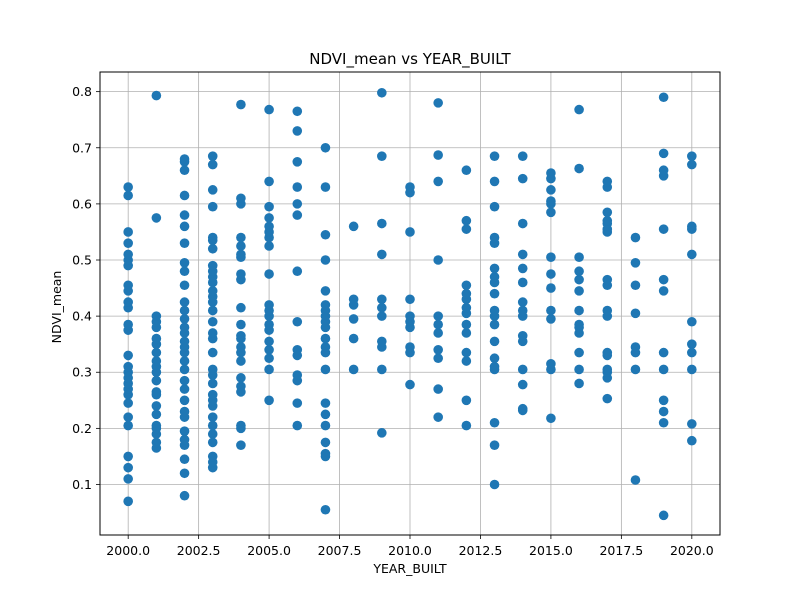  Describe the element at coordinates (199, 550) in the screenshot. I see `x-tick-label: 2002.5` at that location.